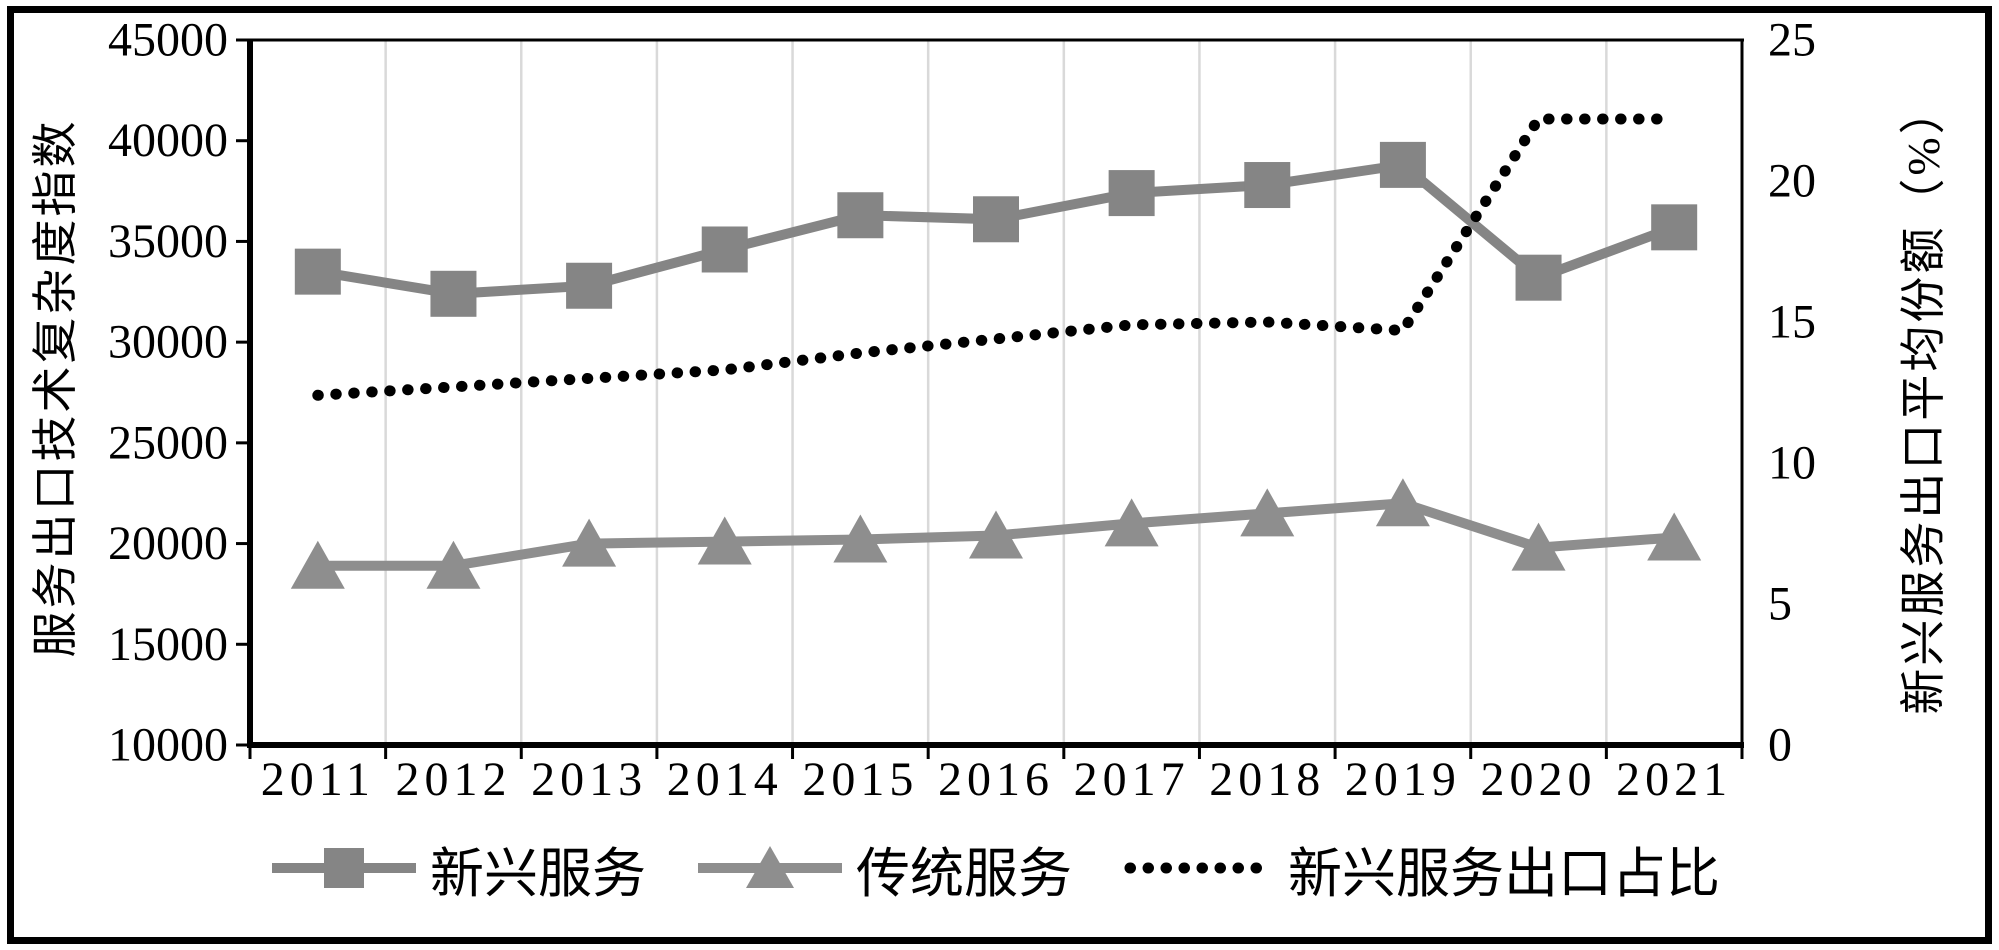  I want to click on svg-text: 2018, so click(1267, 779).